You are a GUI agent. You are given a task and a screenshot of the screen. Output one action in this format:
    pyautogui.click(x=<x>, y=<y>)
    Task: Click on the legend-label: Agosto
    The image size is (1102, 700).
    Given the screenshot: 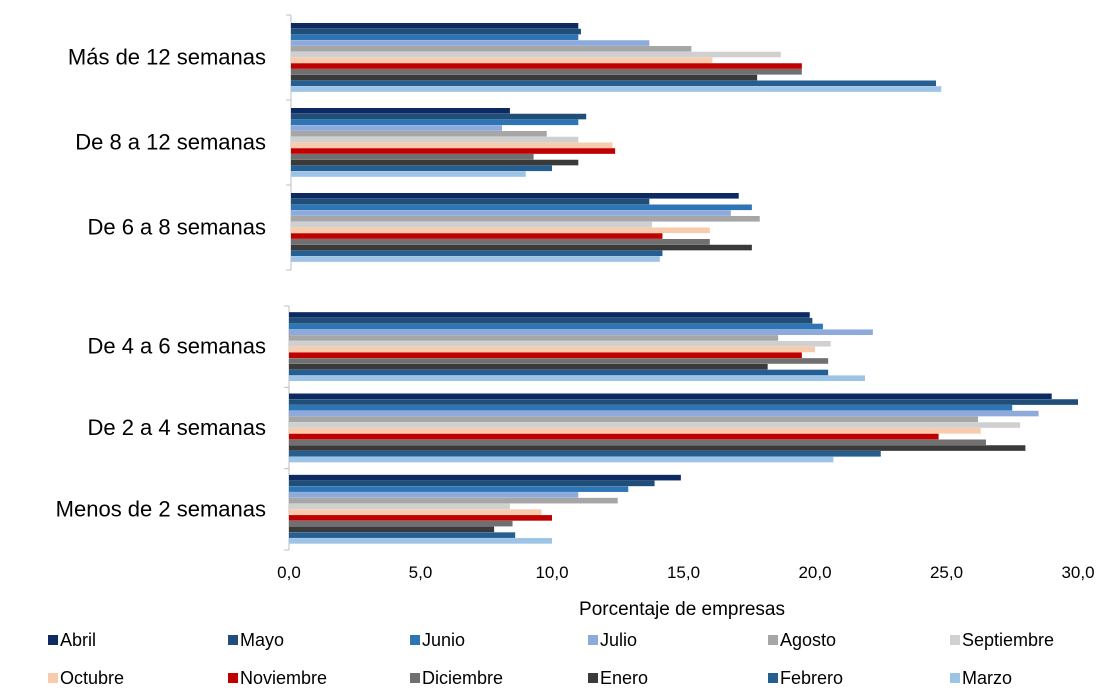 What is the action you would take?
    pyautogui.click(x=808, y=640)
    